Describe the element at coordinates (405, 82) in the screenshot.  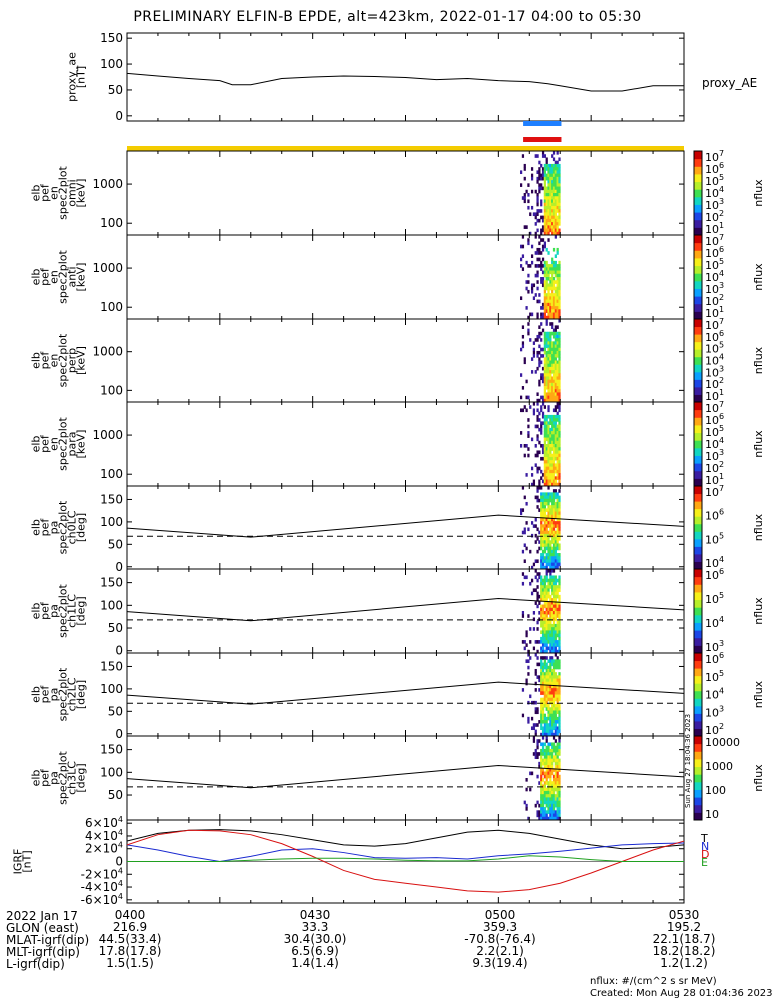
I see `proxy-ae-line` at that location.